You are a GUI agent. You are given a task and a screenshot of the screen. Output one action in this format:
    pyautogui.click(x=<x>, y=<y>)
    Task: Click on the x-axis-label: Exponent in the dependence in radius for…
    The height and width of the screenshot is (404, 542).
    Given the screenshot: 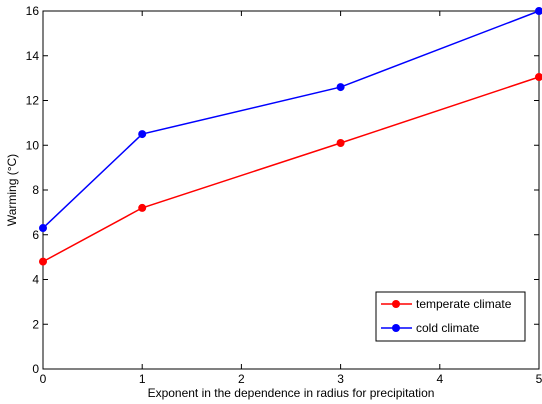 What is the action you would take?
    pyautogui.click(x=291, y=393)
    